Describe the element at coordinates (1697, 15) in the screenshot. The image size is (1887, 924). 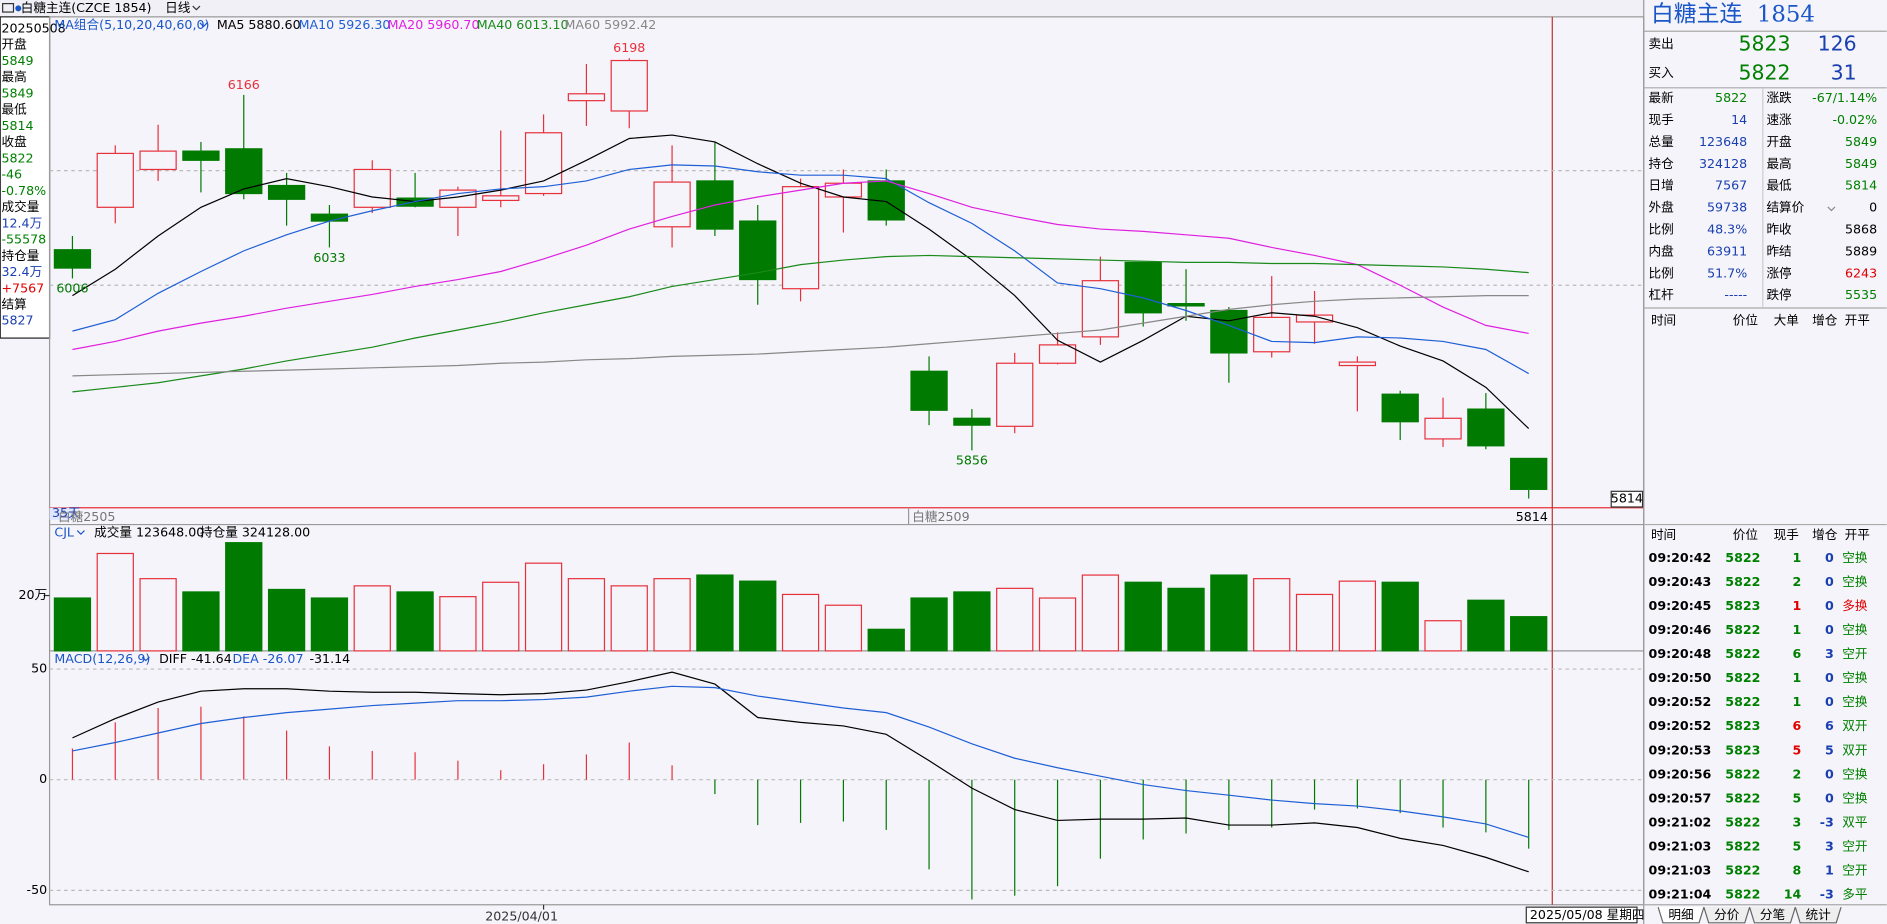
I see `quote-title: 白糖主连` at that location.